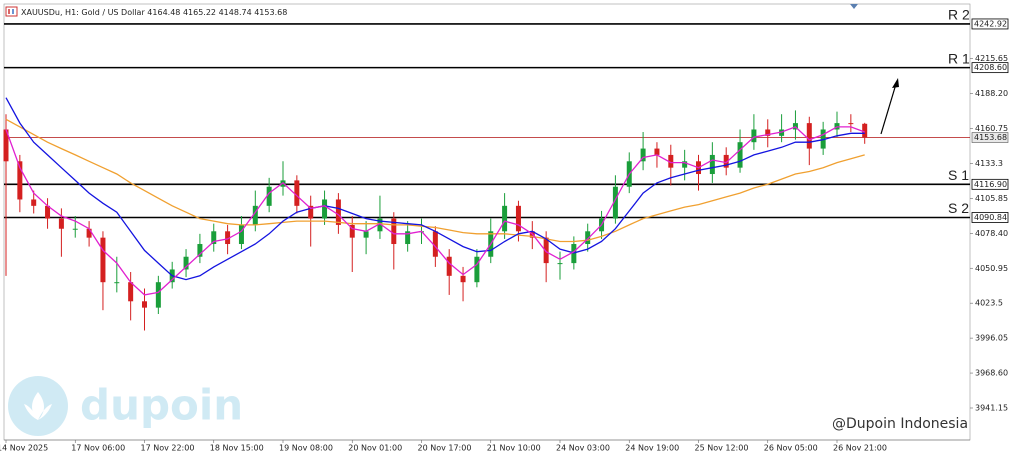 This screenshot has height=454, width=1010. What do you see at coordinates (652, 448) in the screenshot?
I see `x-tick-label: 24 Nov 19:00` at bounding box center [652, 448].